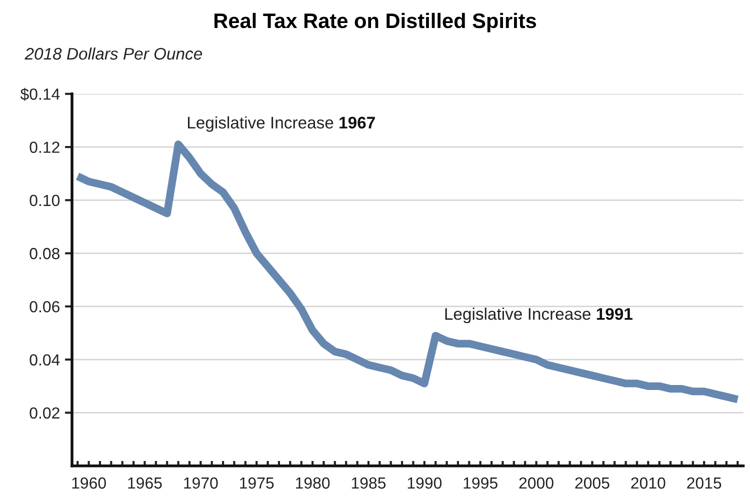 This screenshot has height=502, width=750. I want to click on annotation: Legislative Increase 1991, so click(538, 316).